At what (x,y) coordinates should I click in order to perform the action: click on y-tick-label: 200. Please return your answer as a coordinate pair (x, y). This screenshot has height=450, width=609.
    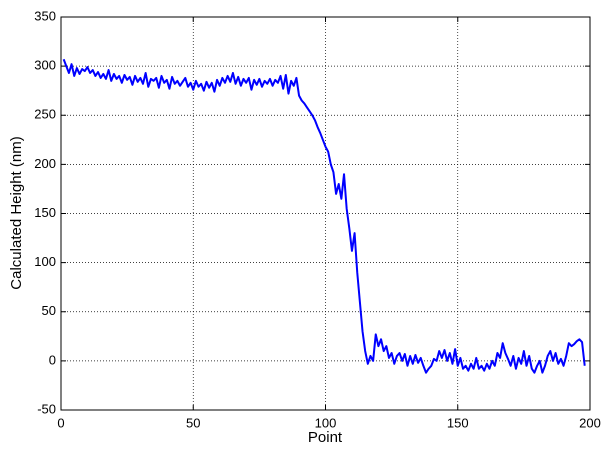
    Looking at the image, I should click on (45, 163).